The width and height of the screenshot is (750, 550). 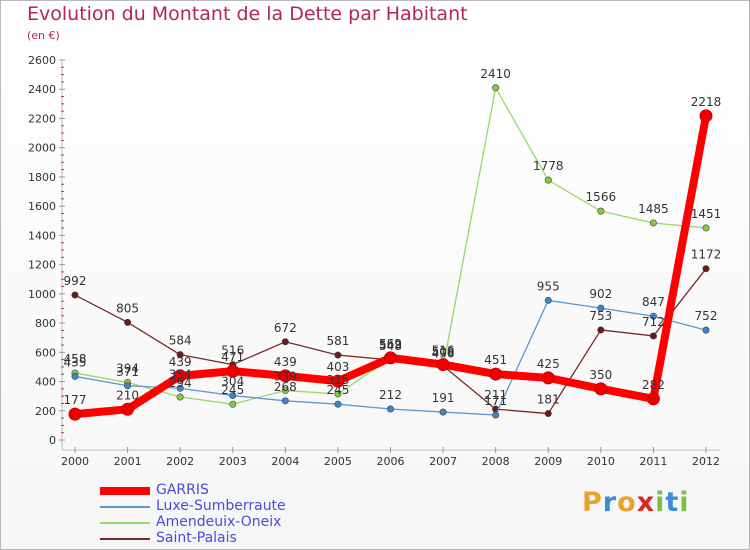 I want to click on chart-subtitle: (en €), so click(x=43, y=35).